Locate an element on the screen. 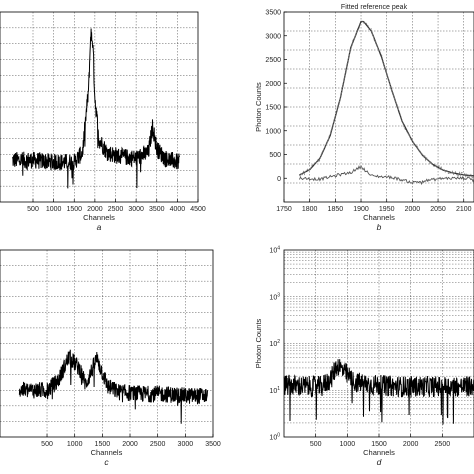 This screenshot has height=474, width=474. panel-a-x-tick-label: 3500 is located at coordinates (157, 209).